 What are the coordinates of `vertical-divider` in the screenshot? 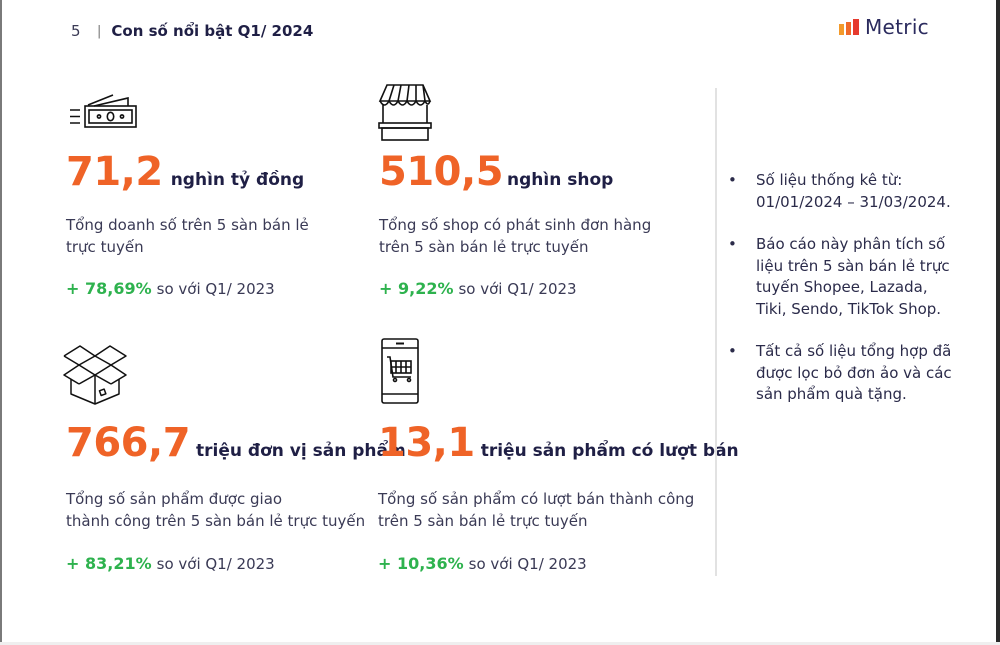 It's located at (716, 332).